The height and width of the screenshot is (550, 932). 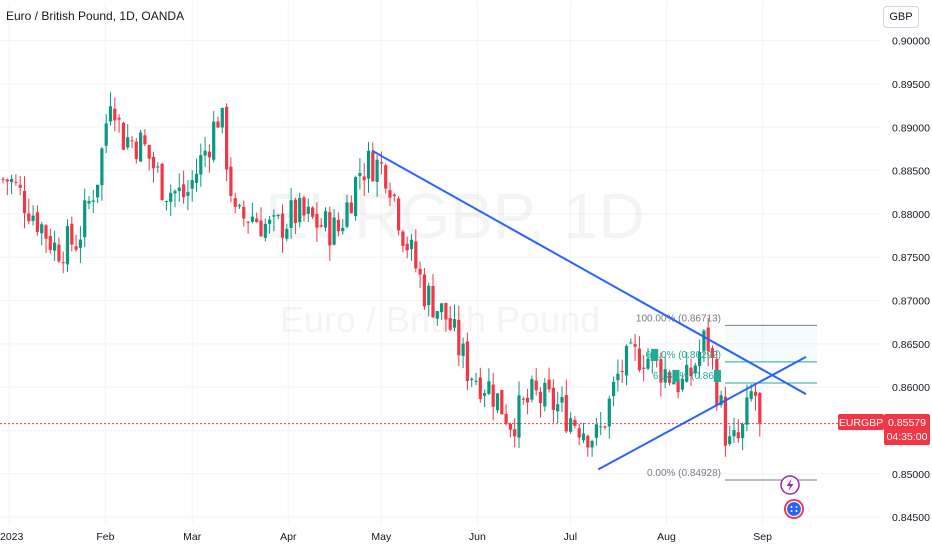 What do you see at coordinates (911, 475) in the screenshot?
I see `y-tick-label: 0.85000` at bounding box center [911, 475].